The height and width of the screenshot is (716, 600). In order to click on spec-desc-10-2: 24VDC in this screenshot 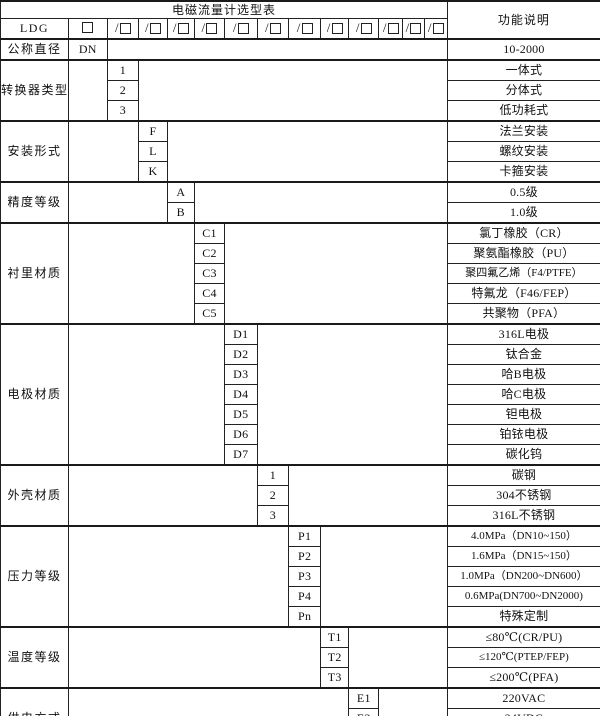, I will do `click(523, 712)`.